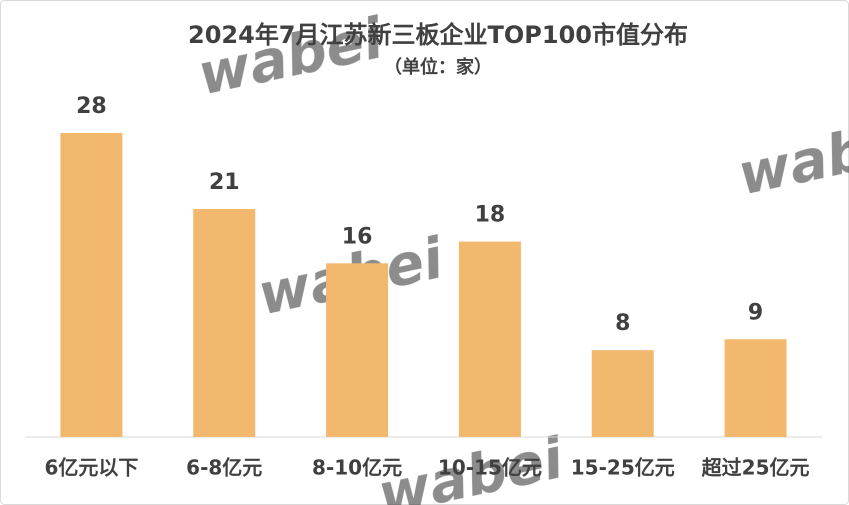 The height and width of the screenshot is (505, 849). Describe the element at coordinates (622, 323) in the screenshot. I see `data-label: 8` at that location.